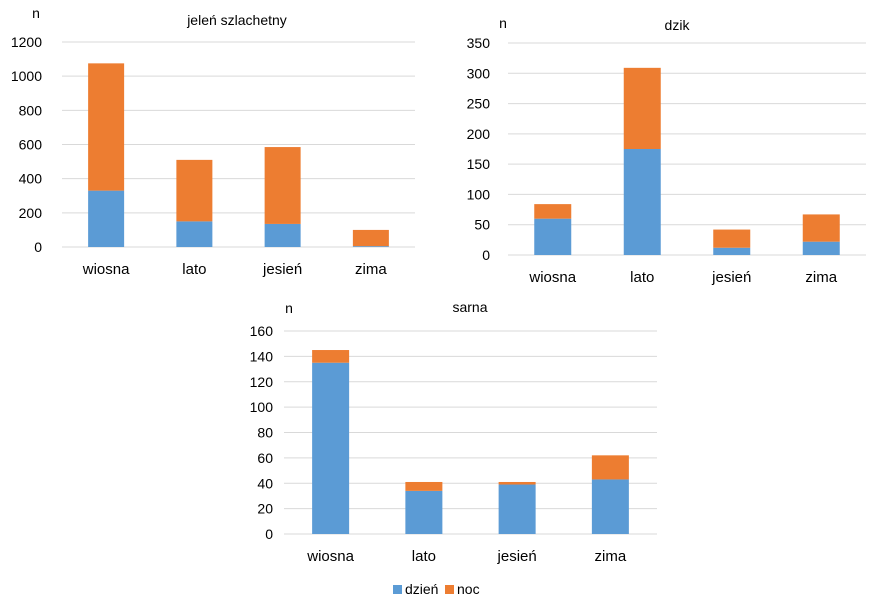 The image size is (869, 598). Describe the element at coordinates (265, 509) in the screenshot. I see `y-tick-label: 20` at that location.